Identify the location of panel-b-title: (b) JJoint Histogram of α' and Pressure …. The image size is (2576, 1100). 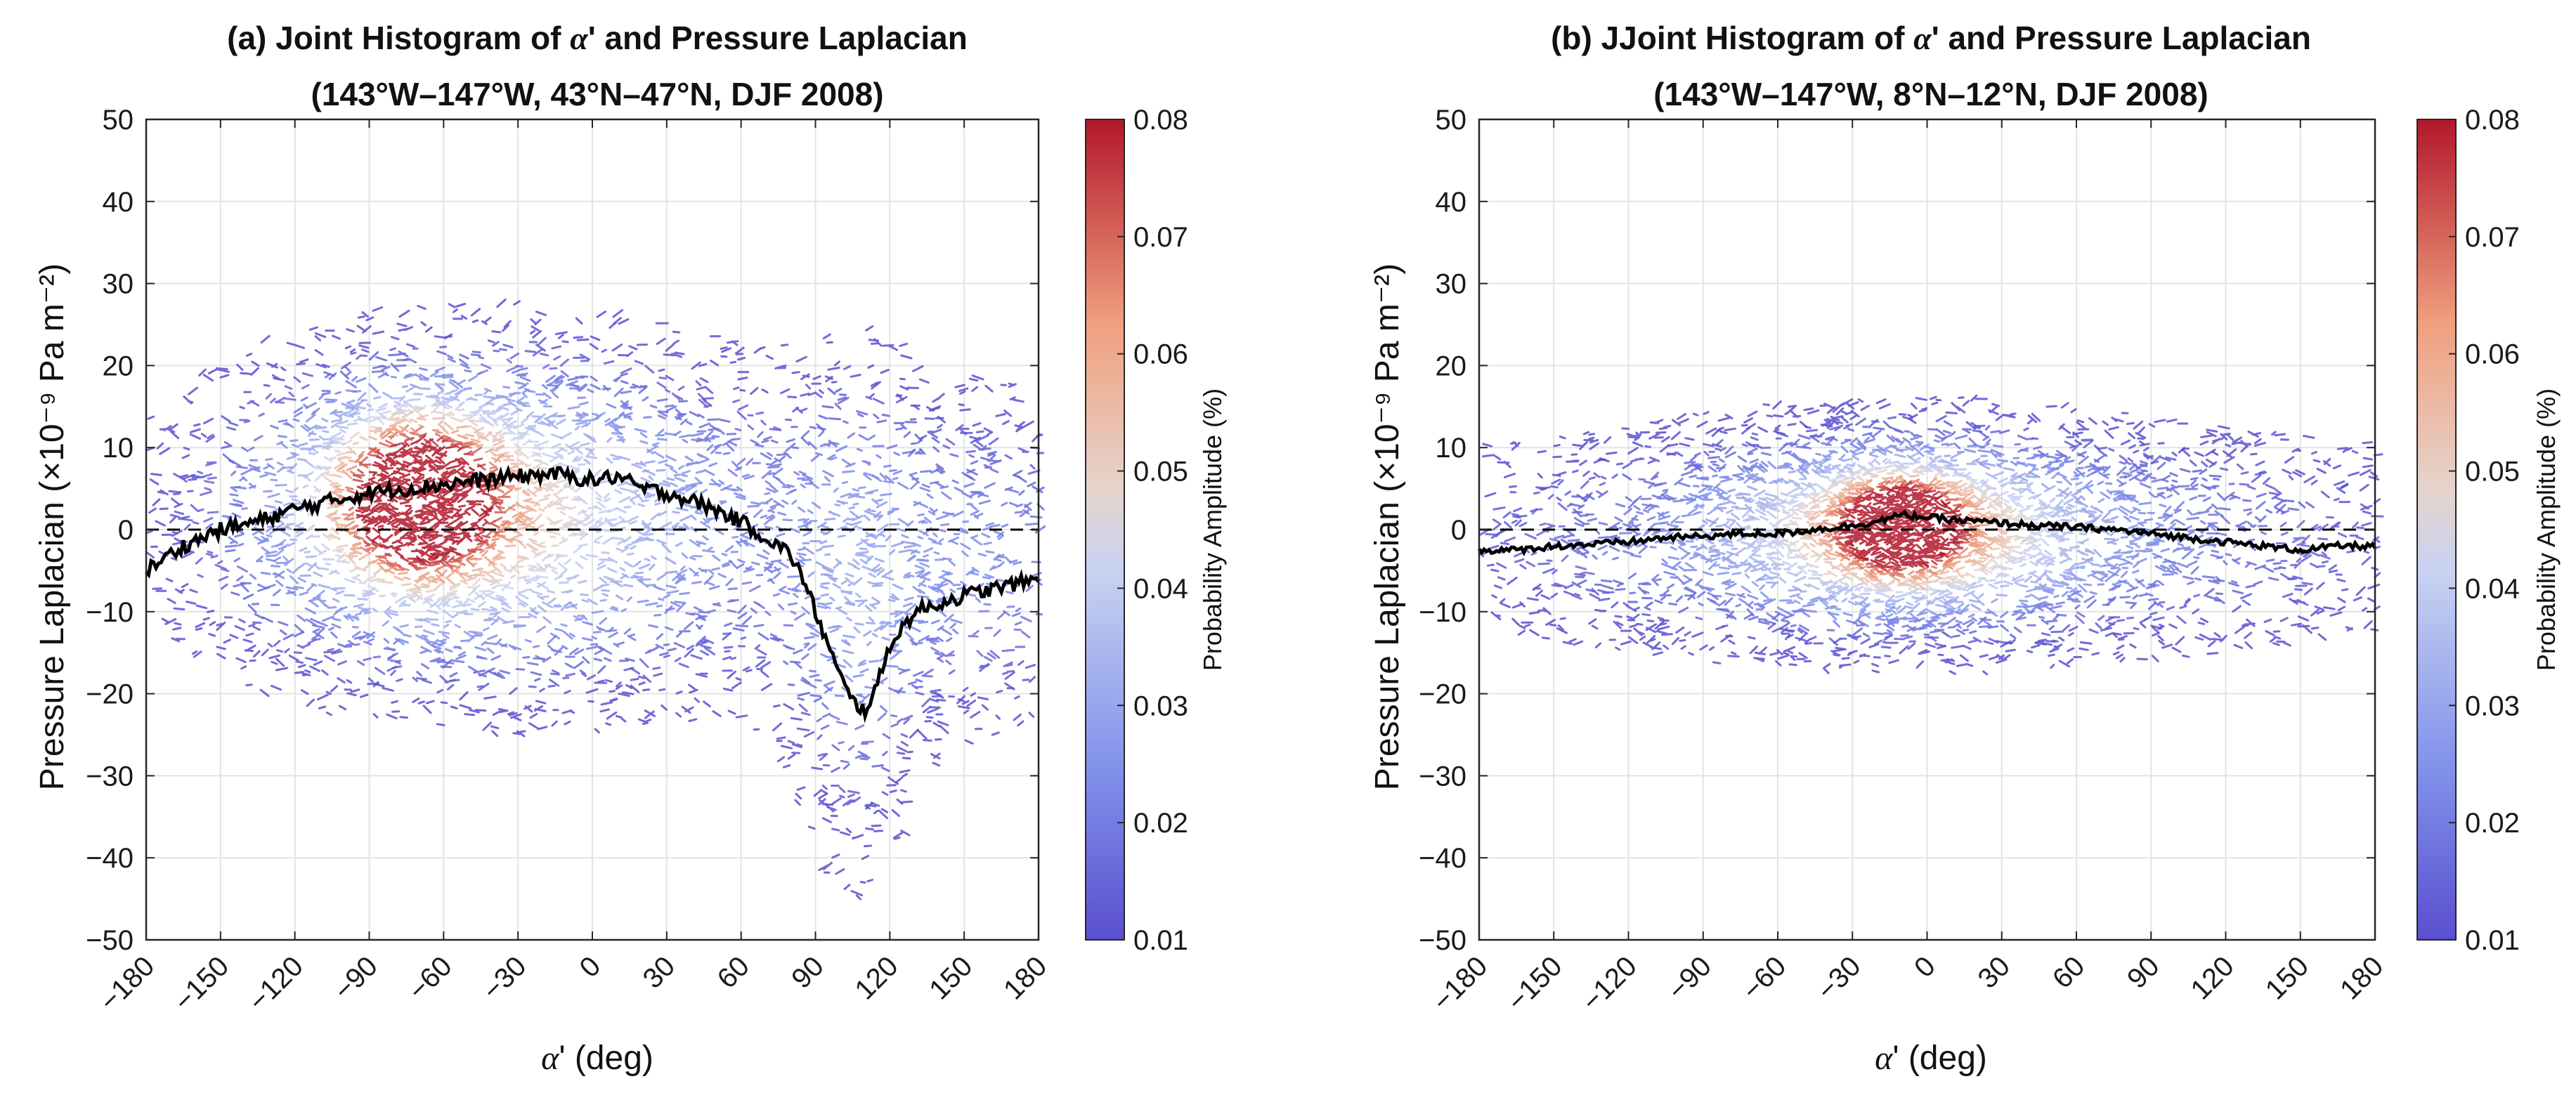
(1931, 38).